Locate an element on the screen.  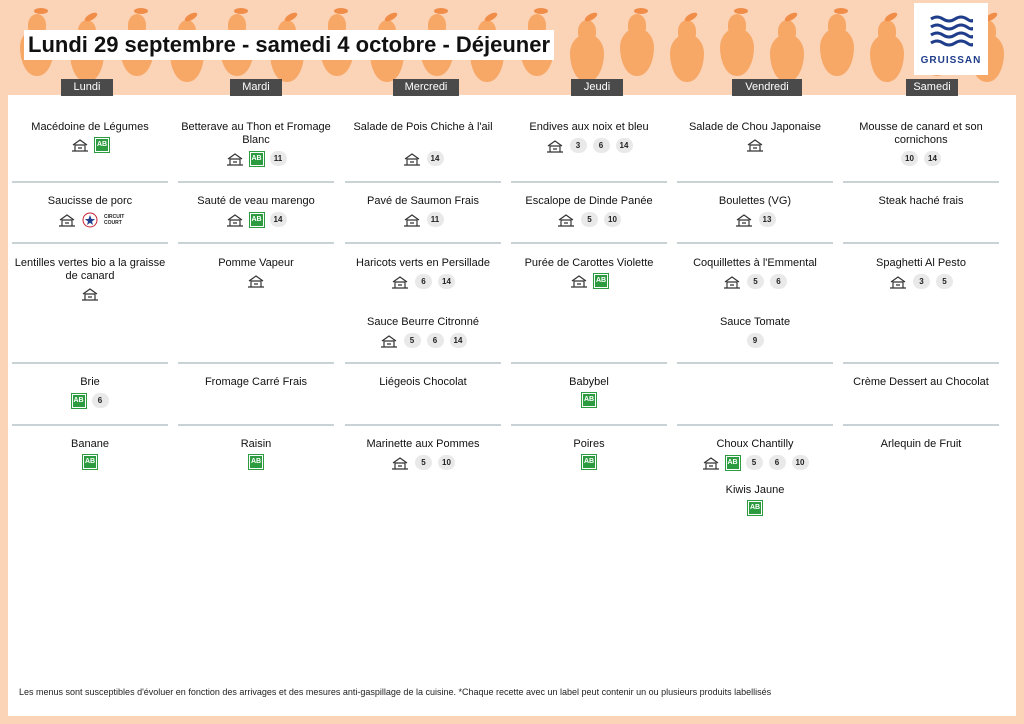
day-header-vendredi: Vendredi is located at coordinates (767, 87).